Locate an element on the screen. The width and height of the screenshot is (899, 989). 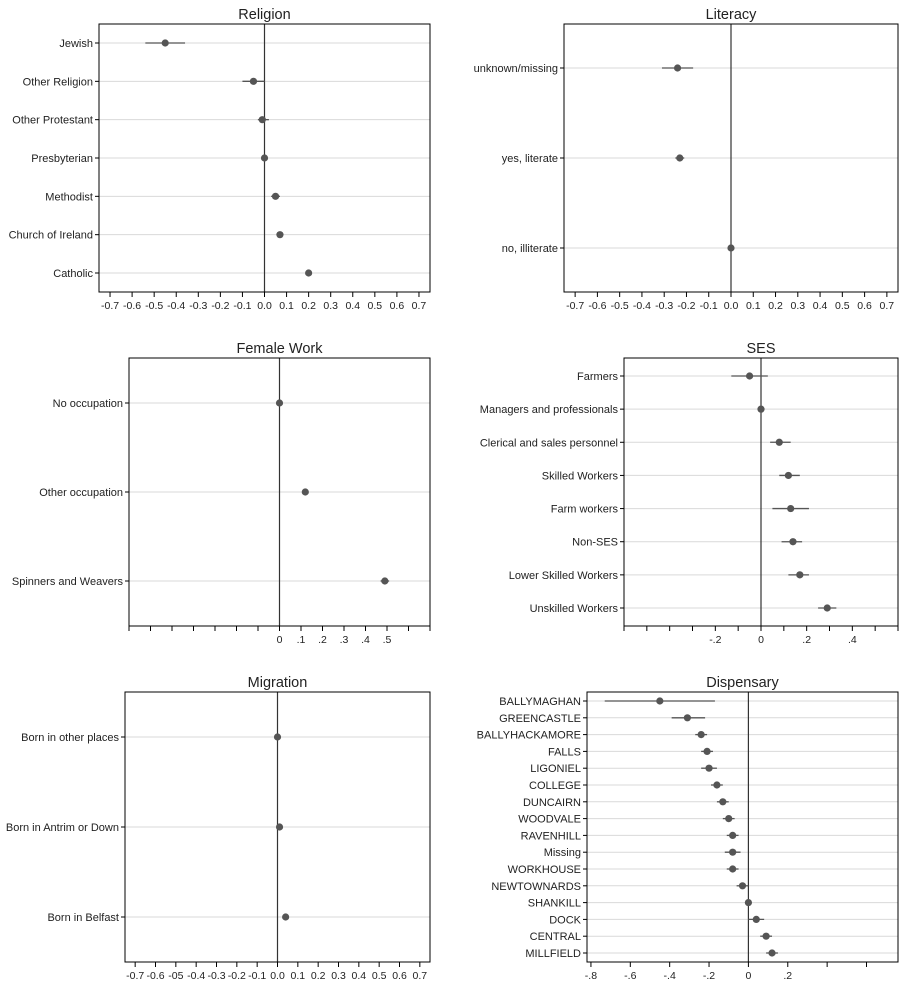
x-tick-label: -.6 is located at coordinates (630, 976).